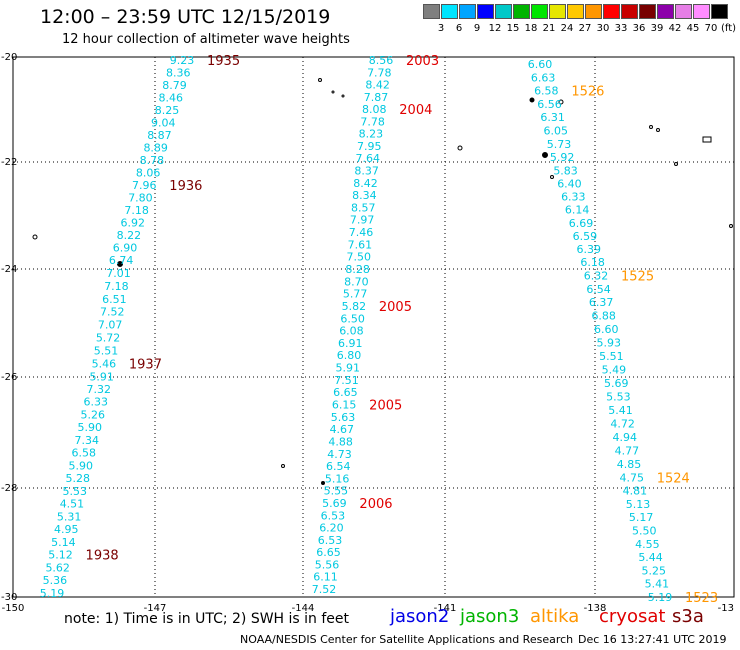 The width and height of the screenshot is (740, 650). I want to click on wave-height-label: 8.34, so click(364, 195).